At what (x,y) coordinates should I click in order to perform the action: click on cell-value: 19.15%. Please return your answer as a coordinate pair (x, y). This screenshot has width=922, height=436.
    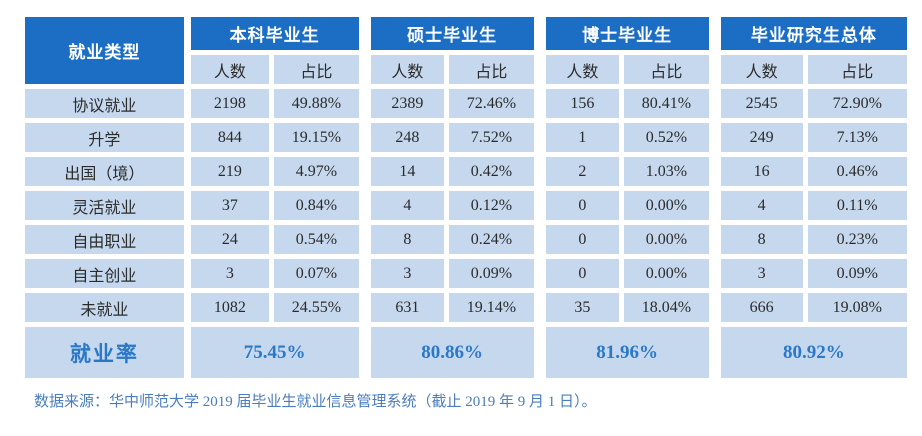
    Looking at the image, I should click on (316, 137).